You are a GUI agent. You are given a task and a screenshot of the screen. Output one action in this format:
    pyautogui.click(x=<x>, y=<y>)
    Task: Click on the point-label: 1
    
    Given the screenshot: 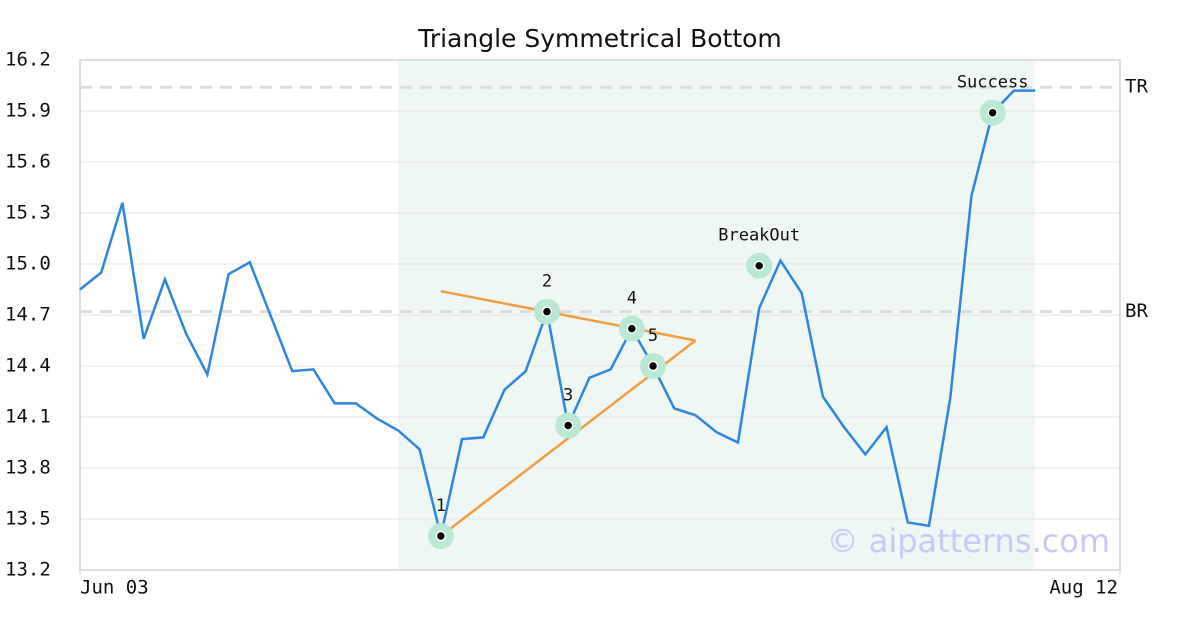 What is the action you would take?
    pyautogui.click(x=441, y=506)
    